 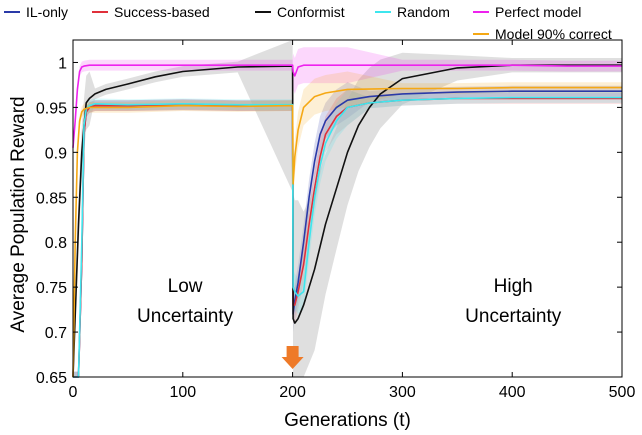 What do you see at coordinates (56, 153) in the screenshot?
I see `y-tick-label: 0.9` at bounding box center [56, 153].